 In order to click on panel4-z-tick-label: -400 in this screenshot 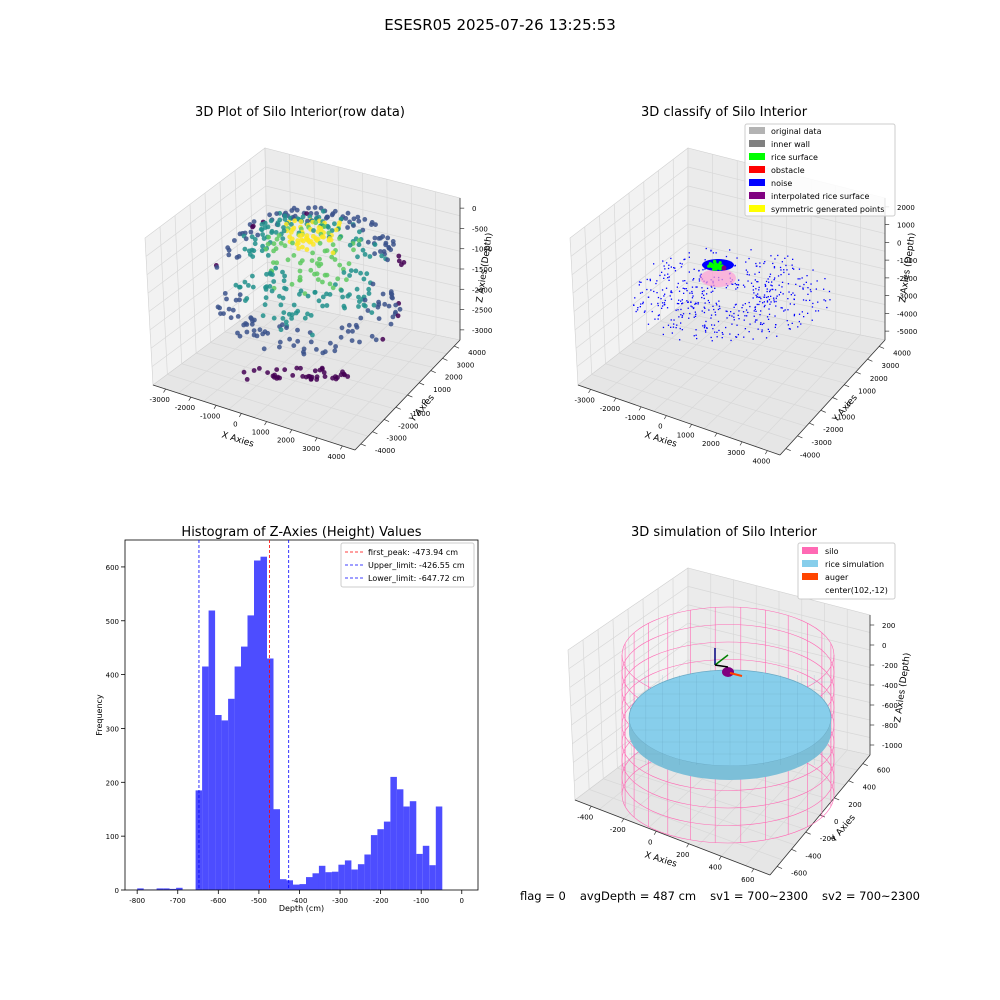, I will do `click(890, 686)`.